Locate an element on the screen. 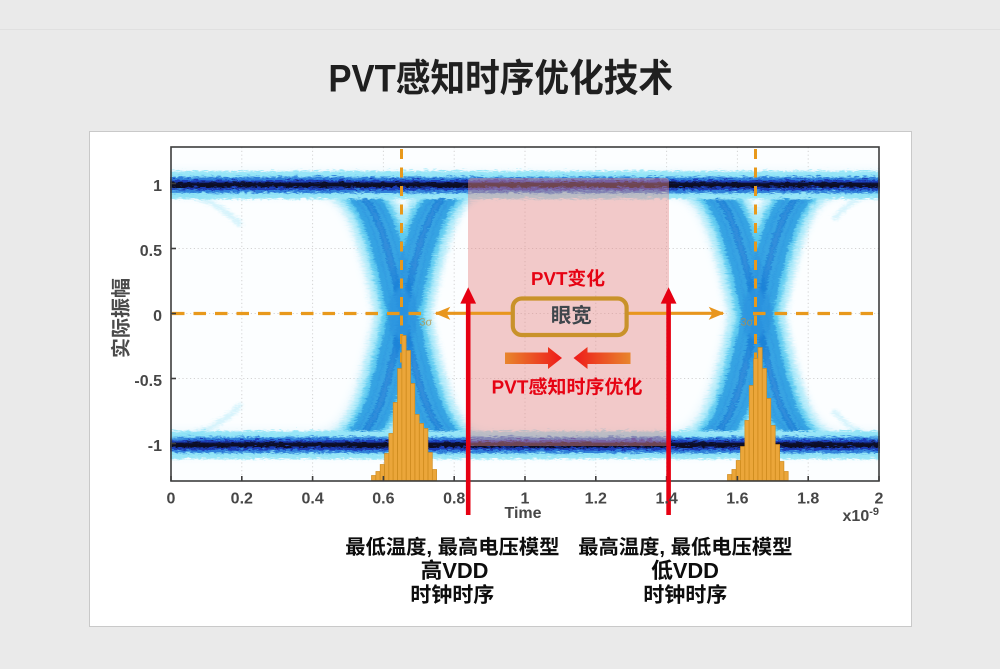  svg-text: 0.5 is located at coordinates (151, 251).